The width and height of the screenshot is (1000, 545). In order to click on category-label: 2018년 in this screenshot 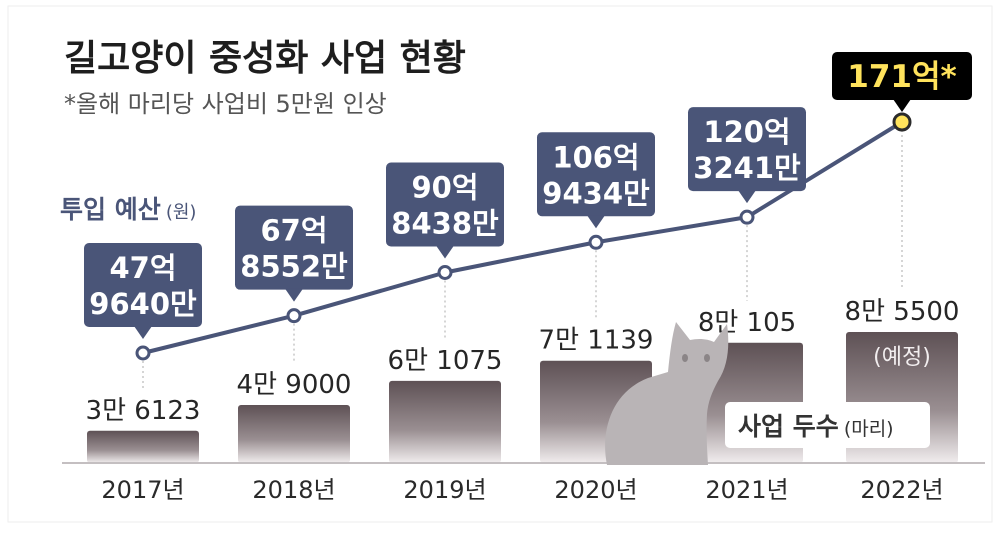, I will do `click(293, 490)`.